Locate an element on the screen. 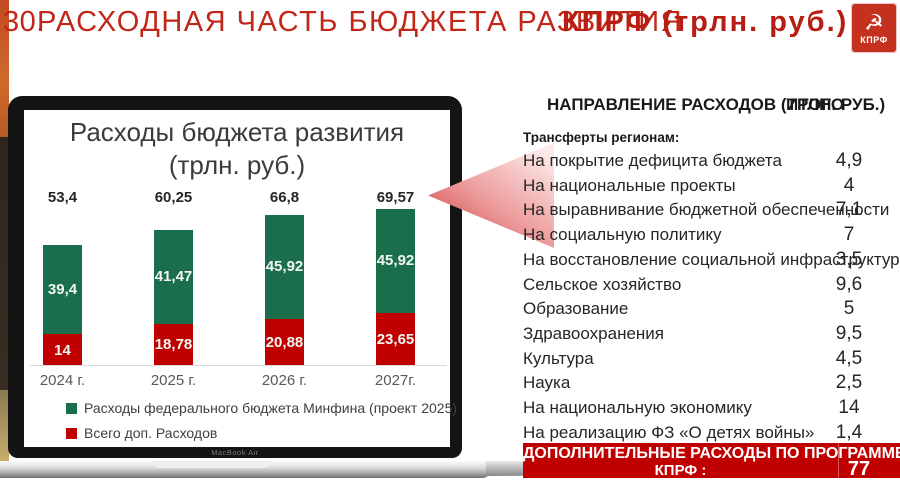 This screenshot has width=900, height=503. table-row: На покрытие дефицита бюджета 4,9 is located at coordinates (711, 162).